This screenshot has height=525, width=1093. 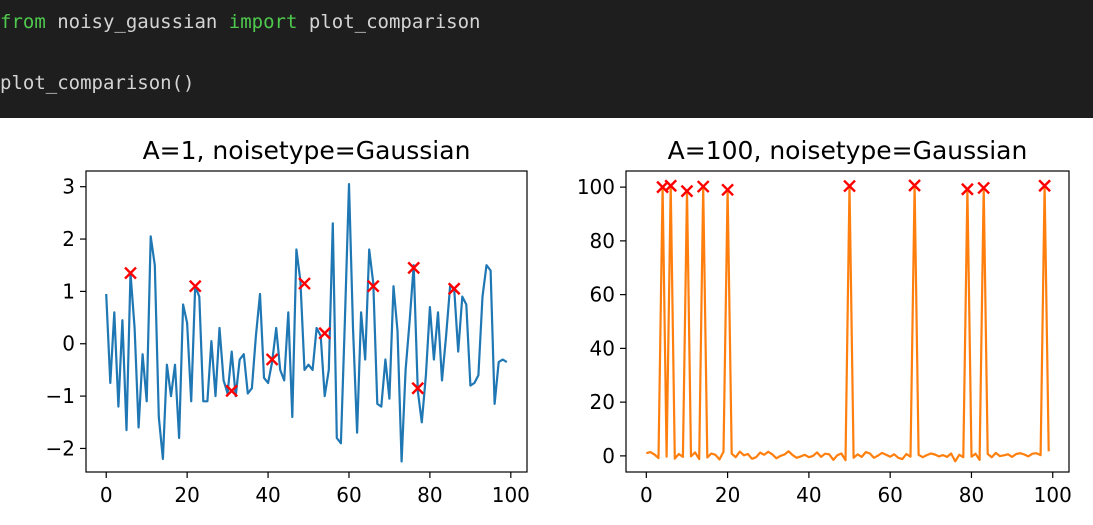 I want to click on chart-title: A=1, noisetype=Gaussian, so click(x=307, y=150).